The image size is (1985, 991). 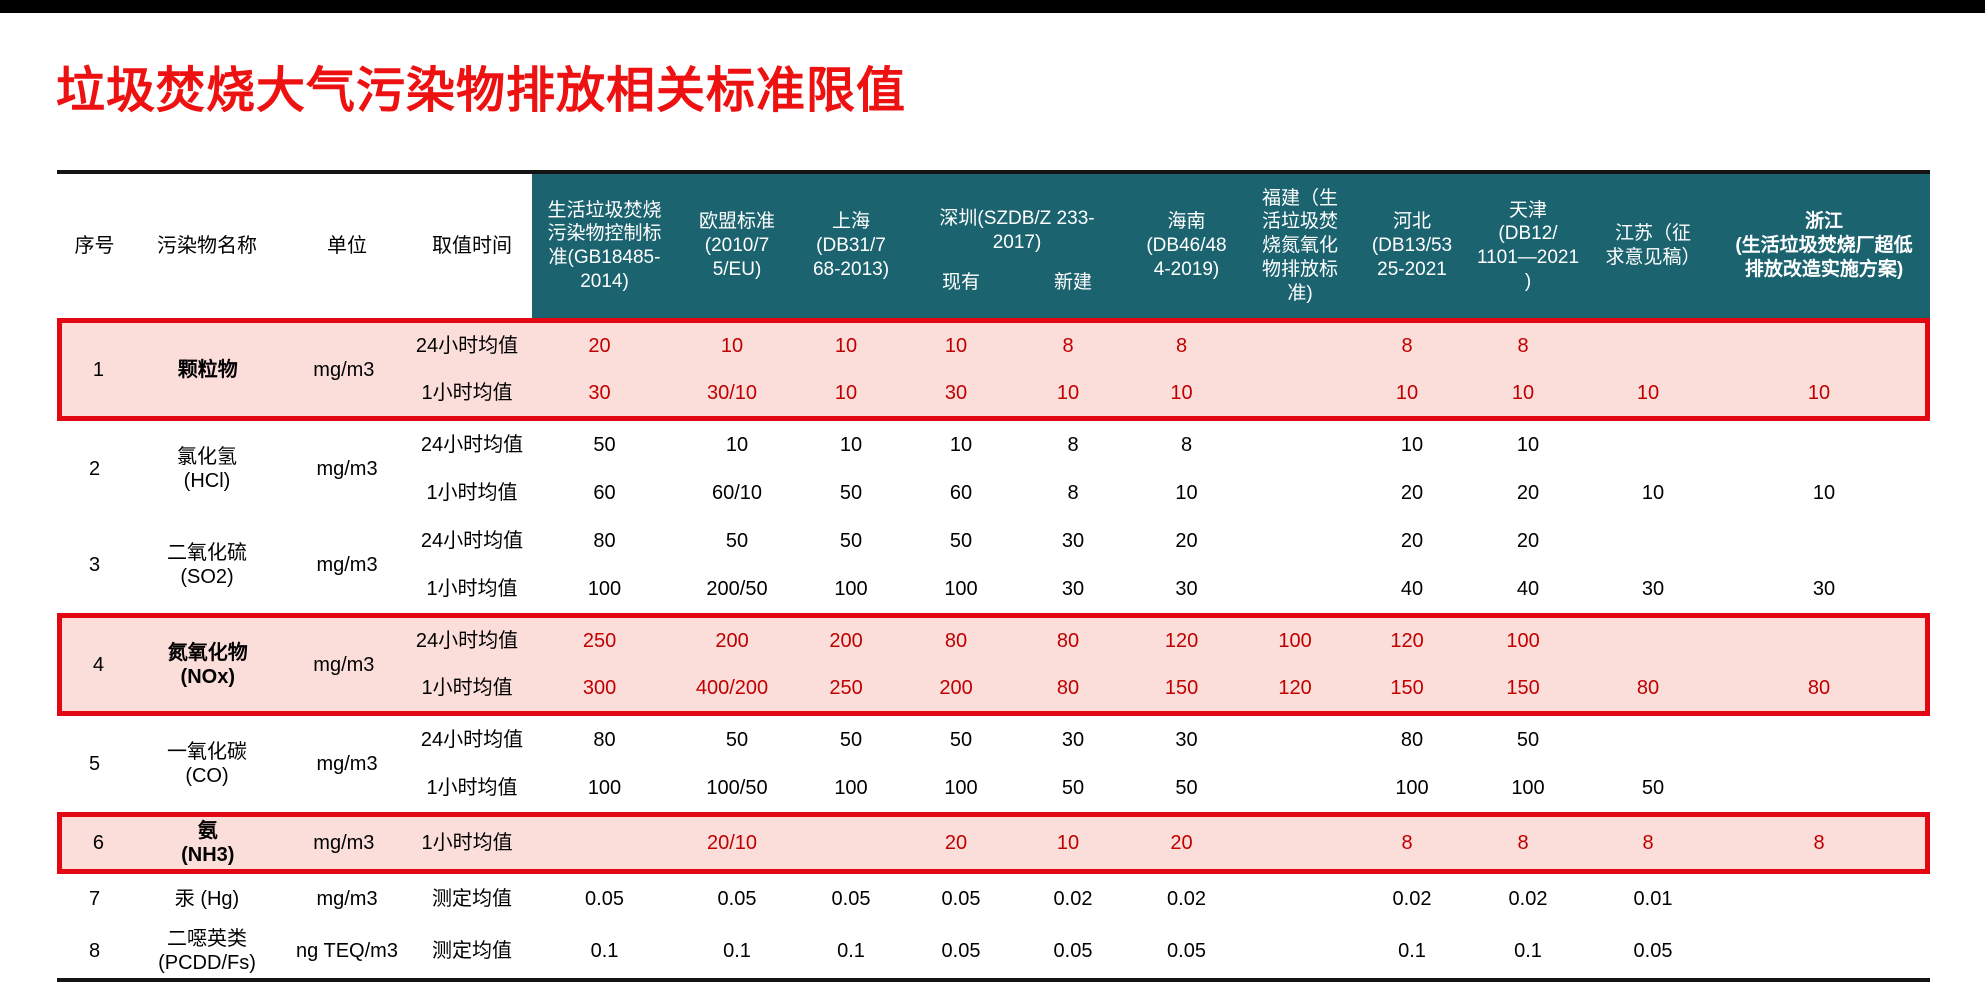 What do you see at coordinates (1073, 740) in the screenshot?
I see `limit-value: 30` at bounding box center [1073, 740].